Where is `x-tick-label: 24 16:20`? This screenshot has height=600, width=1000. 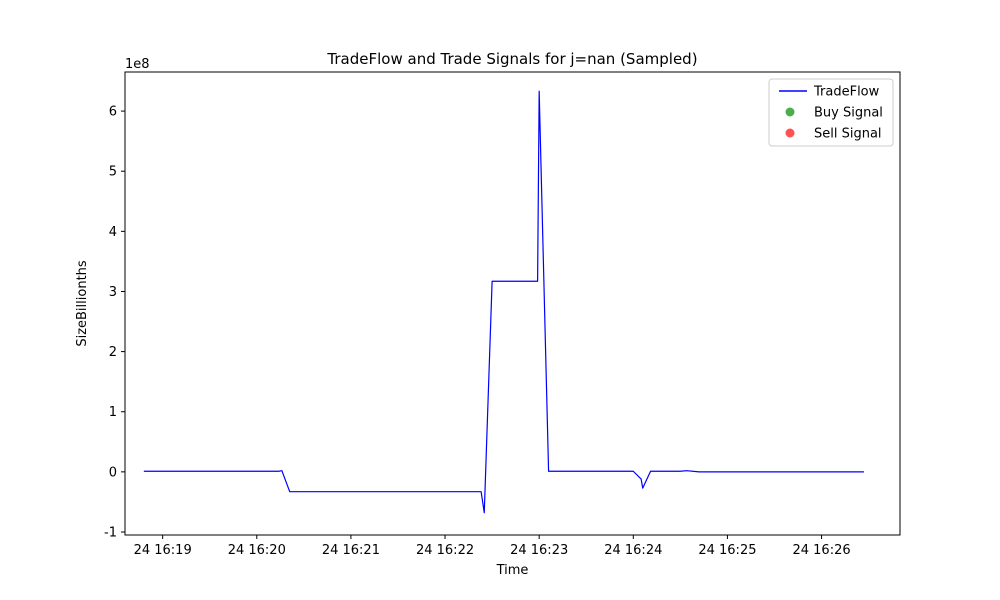
x-tick-label: 24 16:20 is located at coordinates (257, 550).